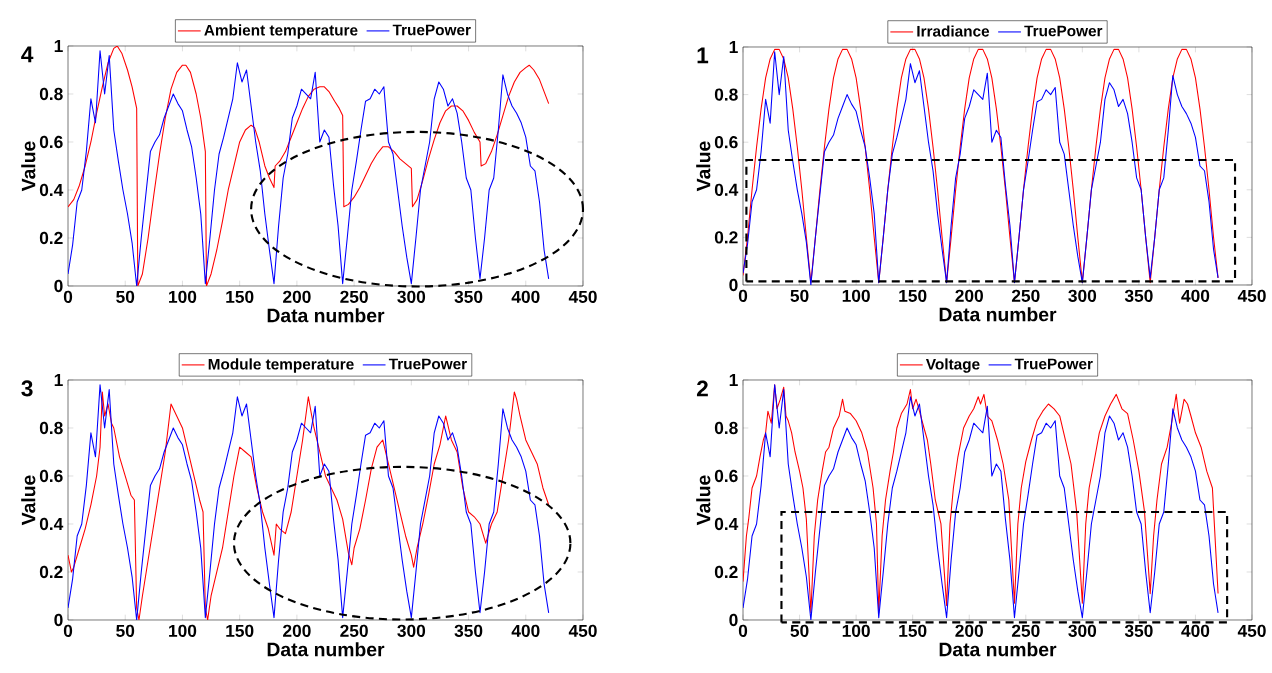 This screenshot has height=673, width=1272. I want to click on text: 2, so click(702, 388).